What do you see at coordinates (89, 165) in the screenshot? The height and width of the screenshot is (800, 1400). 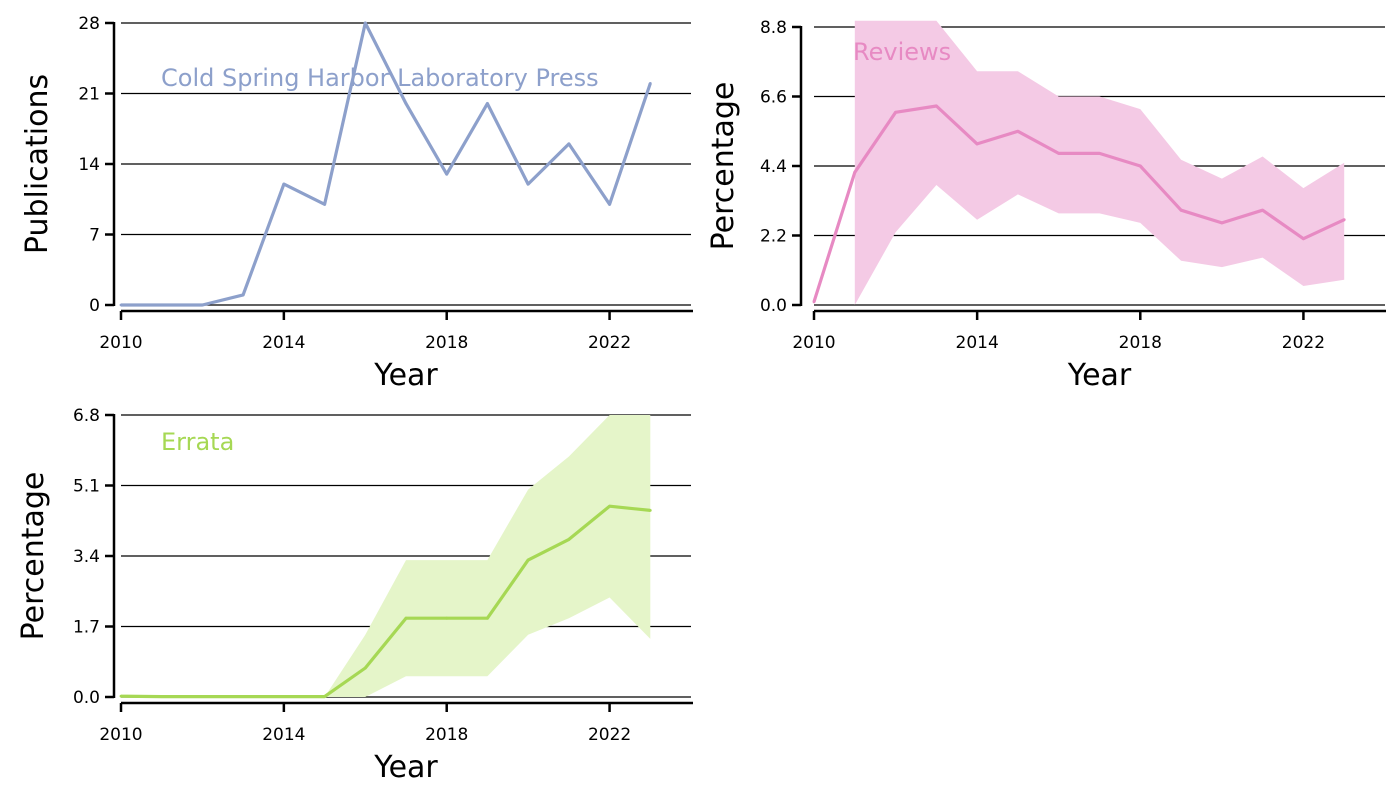 I see `y-tick-label-2: 14` at bounding box center [89, 165].